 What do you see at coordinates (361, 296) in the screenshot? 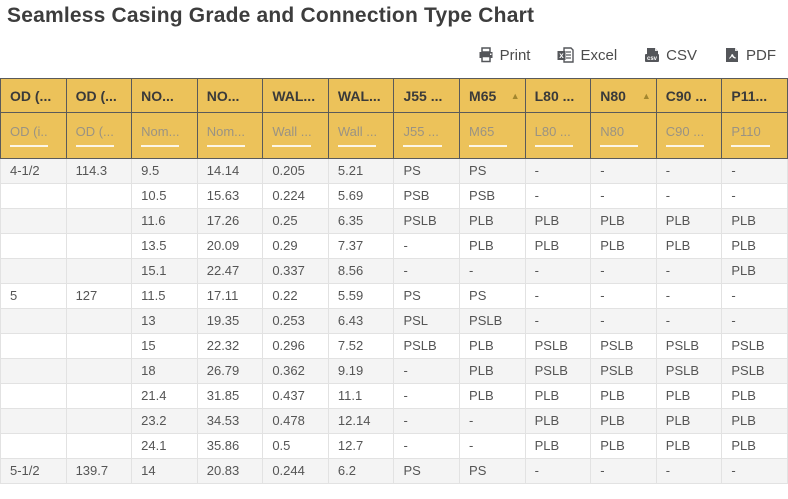
I see `table-cell: 5.59` at bounding box center [361, 296].